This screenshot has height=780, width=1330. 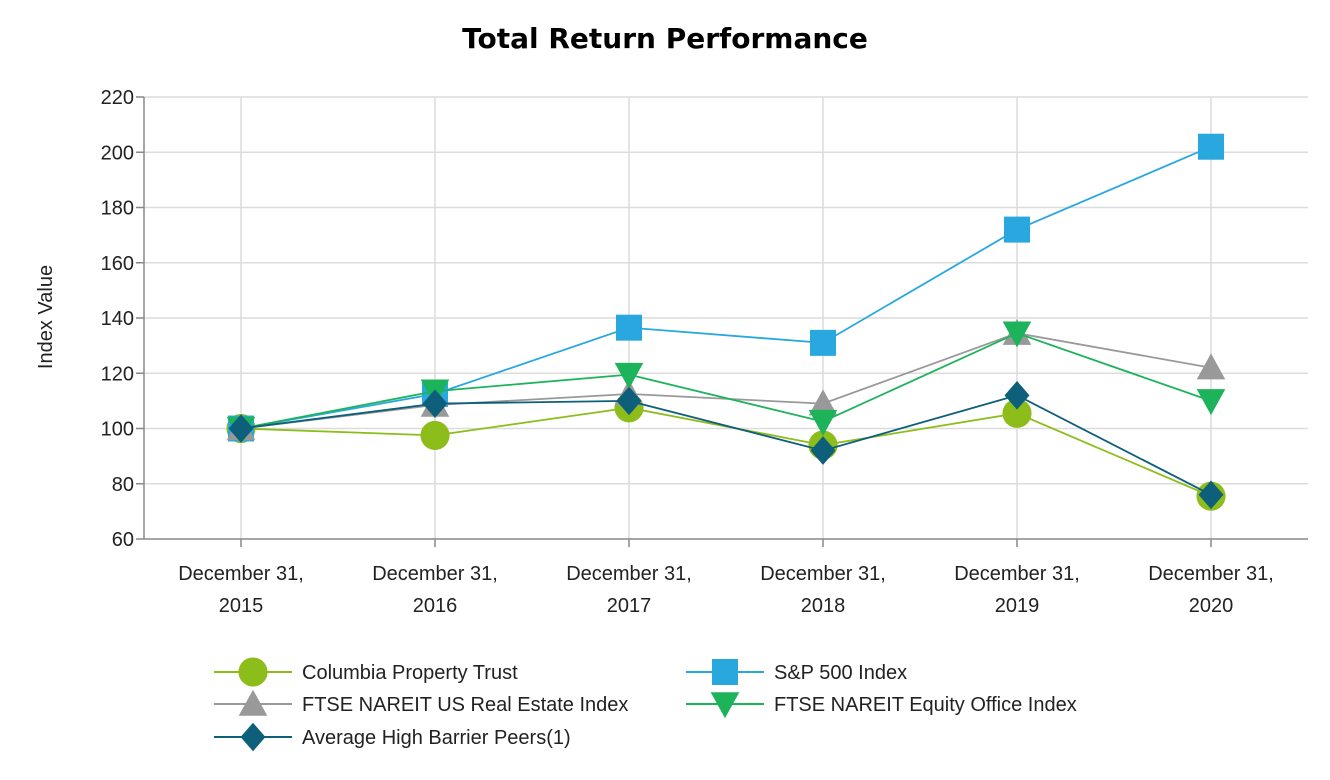 I want to click on legend-item: Columbia Property Trust, so click(x=366, y=672).